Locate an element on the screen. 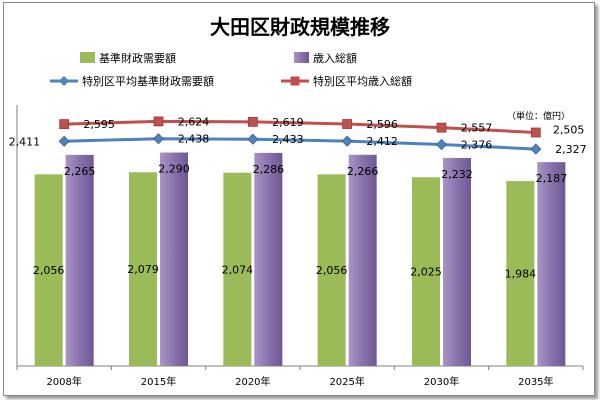 The height and width of the screenshot is (400, 600). legend-marker-square is located at coordinates (295, 81).